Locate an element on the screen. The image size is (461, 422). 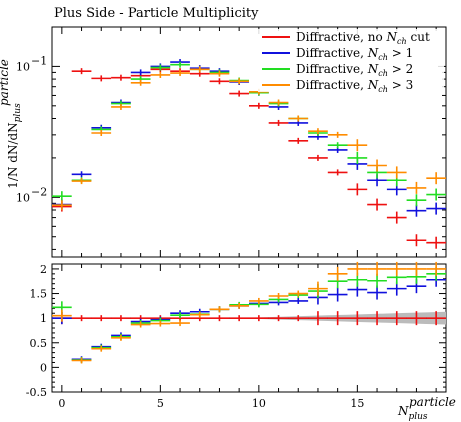
x-axis-label-sub: plus is located at coordinates (418, 417).